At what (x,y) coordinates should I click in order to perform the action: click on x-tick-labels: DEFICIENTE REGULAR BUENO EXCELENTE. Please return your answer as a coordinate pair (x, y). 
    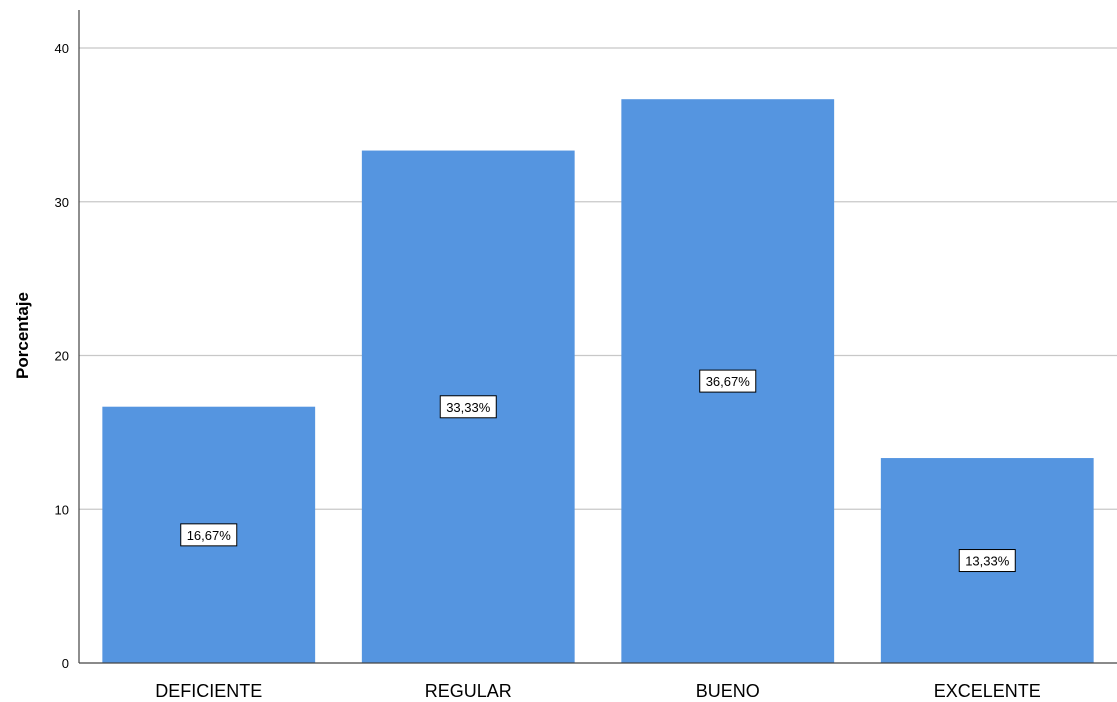
    Looking at the image, I should click on (598, 691).